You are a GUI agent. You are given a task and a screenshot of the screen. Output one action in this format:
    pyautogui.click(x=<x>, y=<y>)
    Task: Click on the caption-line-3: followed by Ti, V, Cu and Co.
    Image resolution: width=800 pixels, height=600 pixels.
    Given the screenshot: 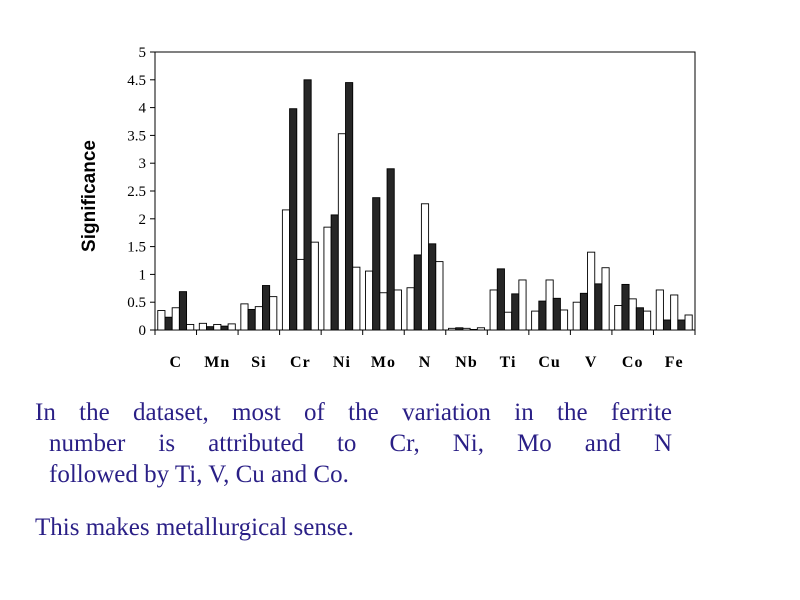 What is the action you would take?
    pyautogui.click(x=199, y=474)
    